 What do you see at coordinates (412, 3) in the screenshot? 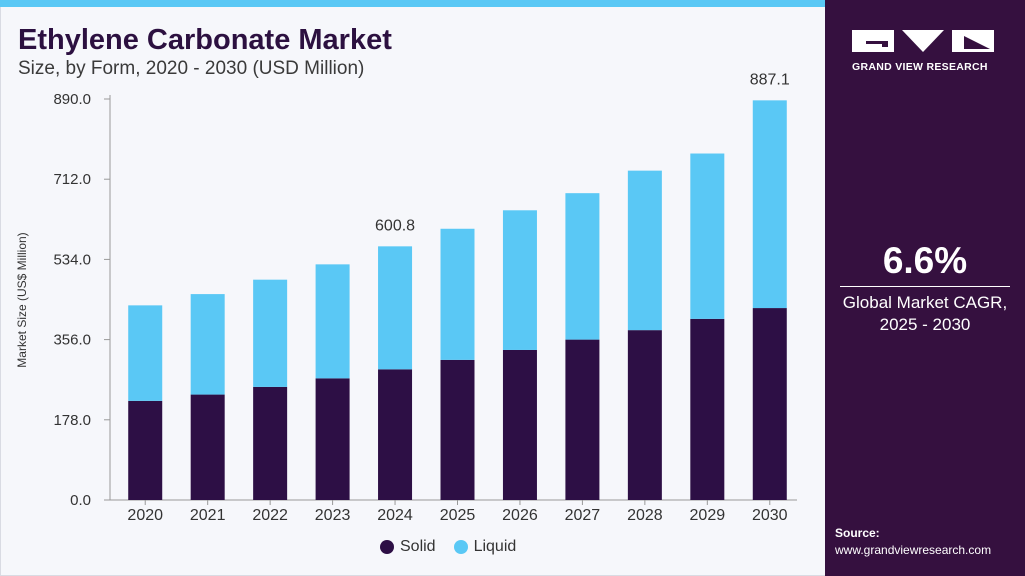
I see `top-accent-bar` at bounding box center [412, 3].